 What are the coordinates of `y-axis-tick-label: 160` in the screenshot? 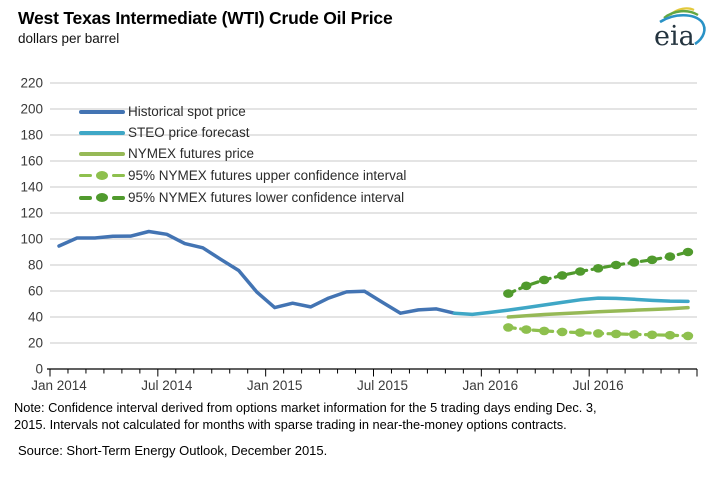 It's located at (31, 161).